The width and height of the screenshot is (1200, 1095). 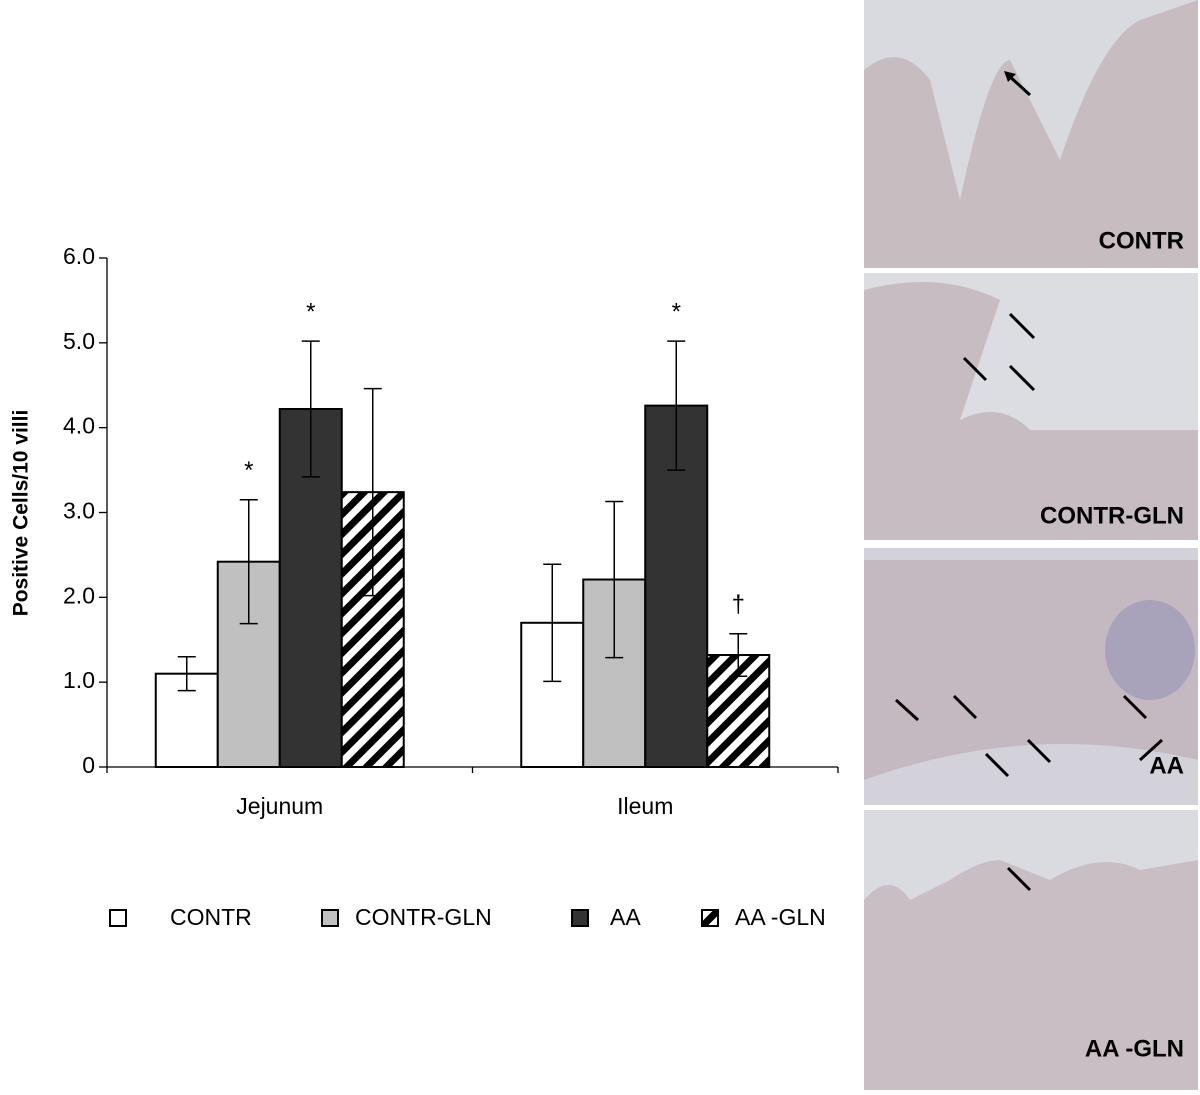 I want to click on micrograph-label: AA, so click(x=1166, y=765).